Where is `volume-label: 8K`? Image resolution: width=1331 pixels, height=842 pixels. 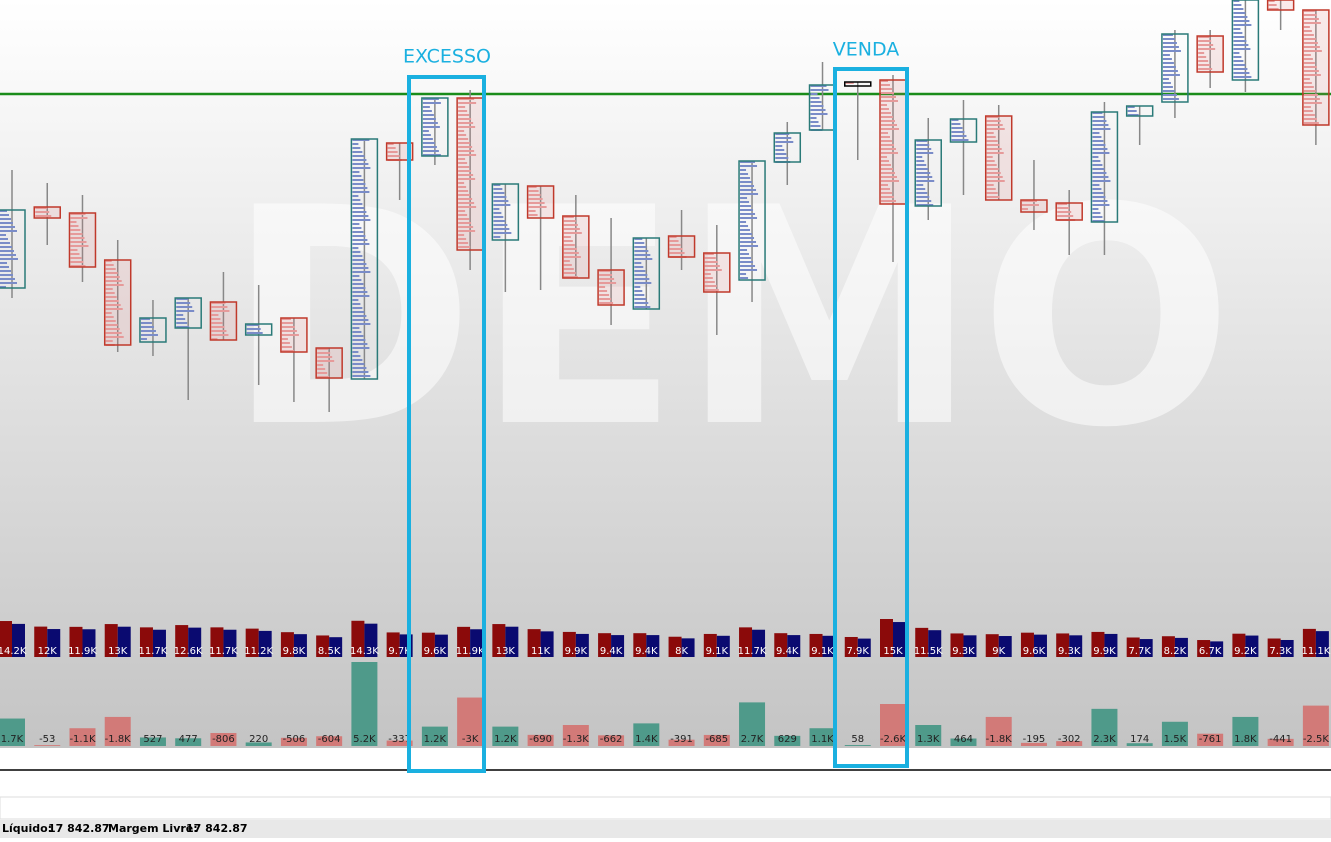
volume-label: 8K is located at coordinates (681, 651).